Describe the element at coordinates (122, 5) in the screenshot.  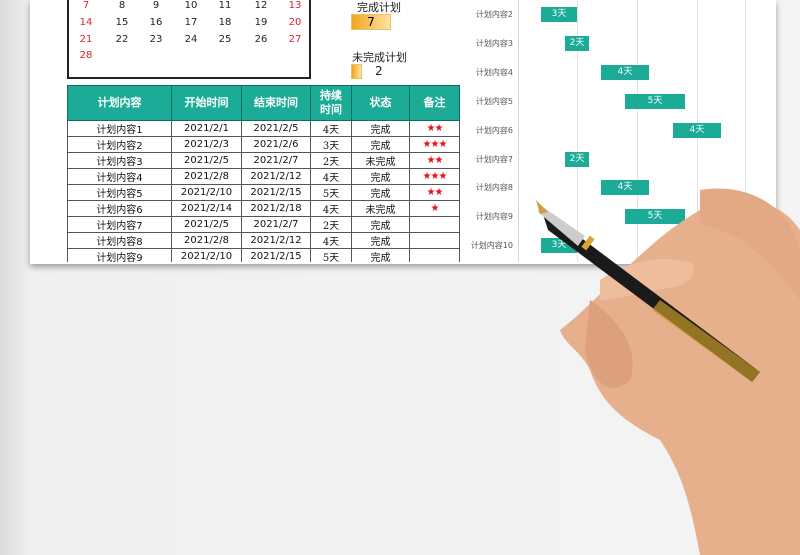
I see `calendar-day: 8` at that location.